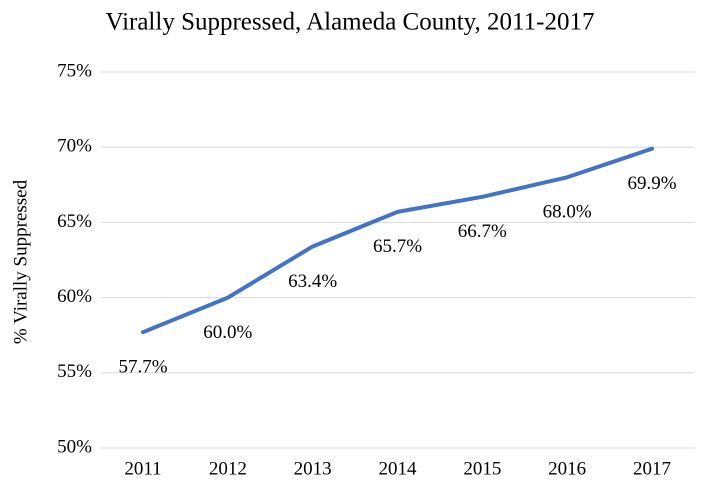 This screenshot has width=701, height=487. I want to click on y-tick-label: 75%, so click(74, 70).